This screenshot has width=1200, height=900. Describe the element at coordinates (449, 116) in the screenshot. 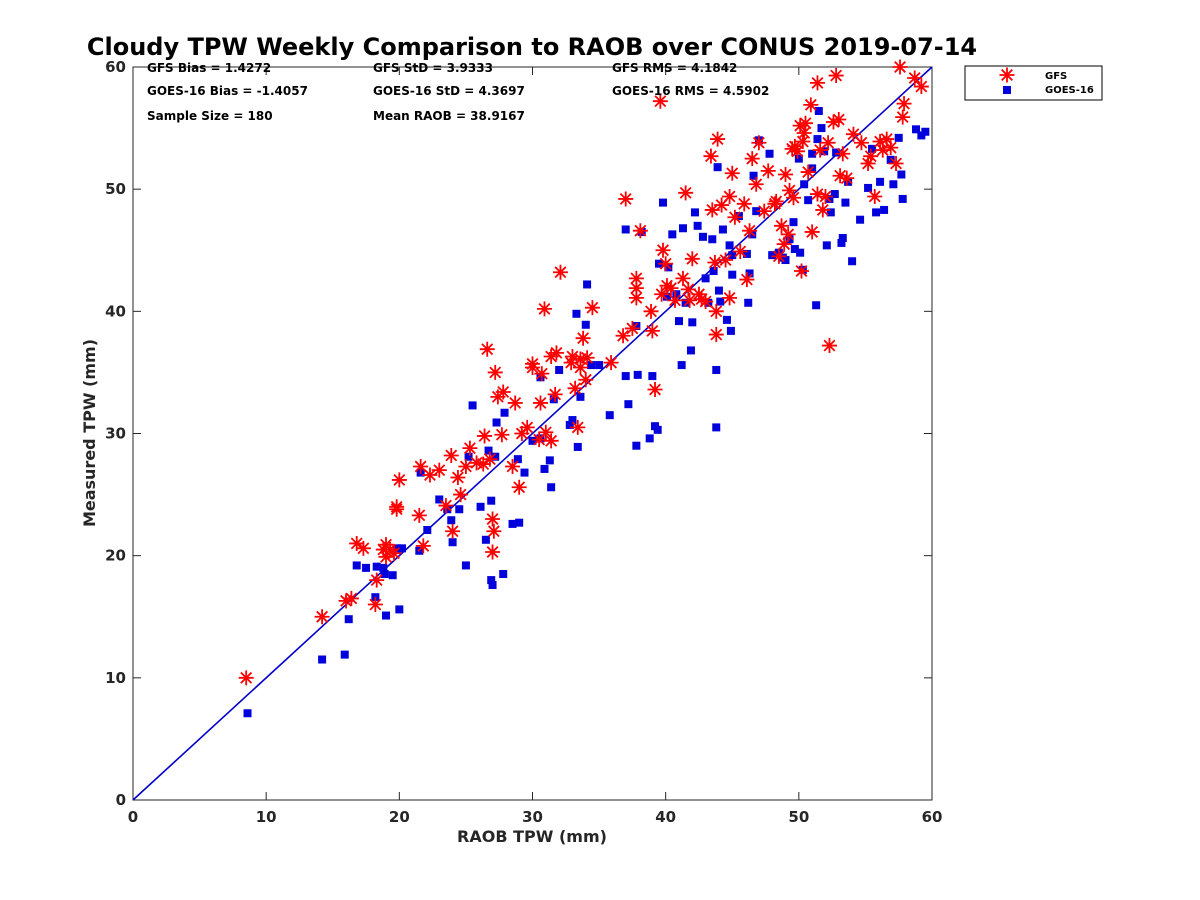

I see `mean-raob-stat: Mean RAOB = 38.9167` at that location.